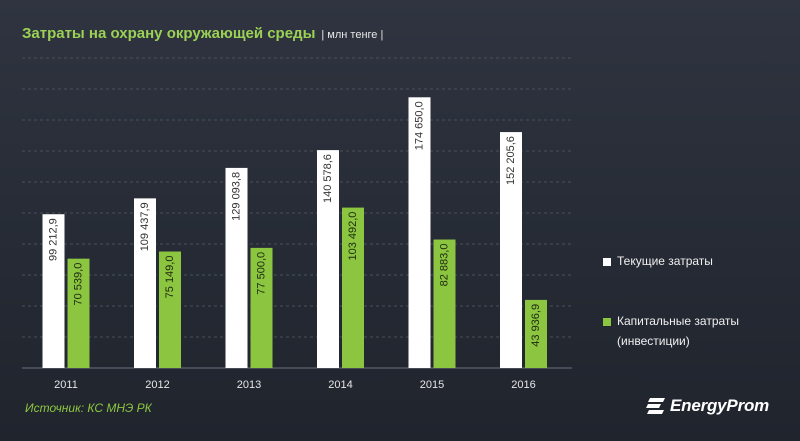 The height and width of the screenshot is (441, 800). I want to click on x-tick-label: 2013, so click(249, 385).